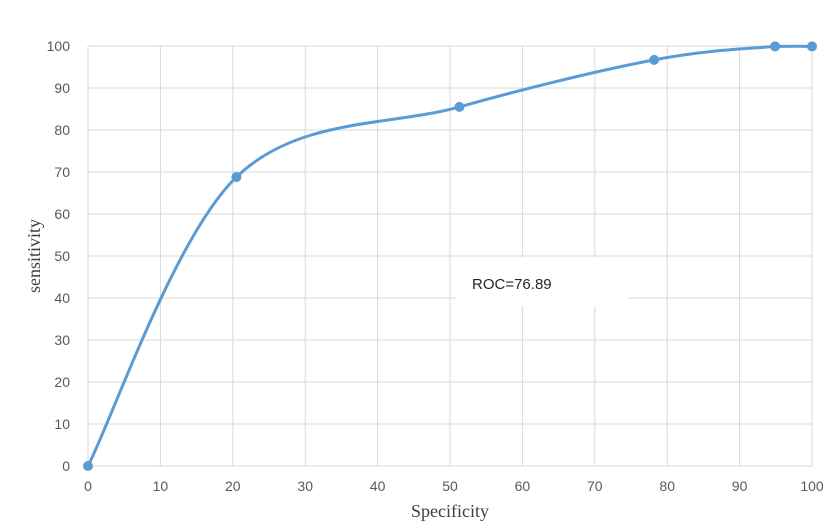 This screenshot has height=523, width=838. What do you see at coordinates (62, 172) in the screenshot?
I see `y-tick-label-70: 70` at bounding box center [62, 172].